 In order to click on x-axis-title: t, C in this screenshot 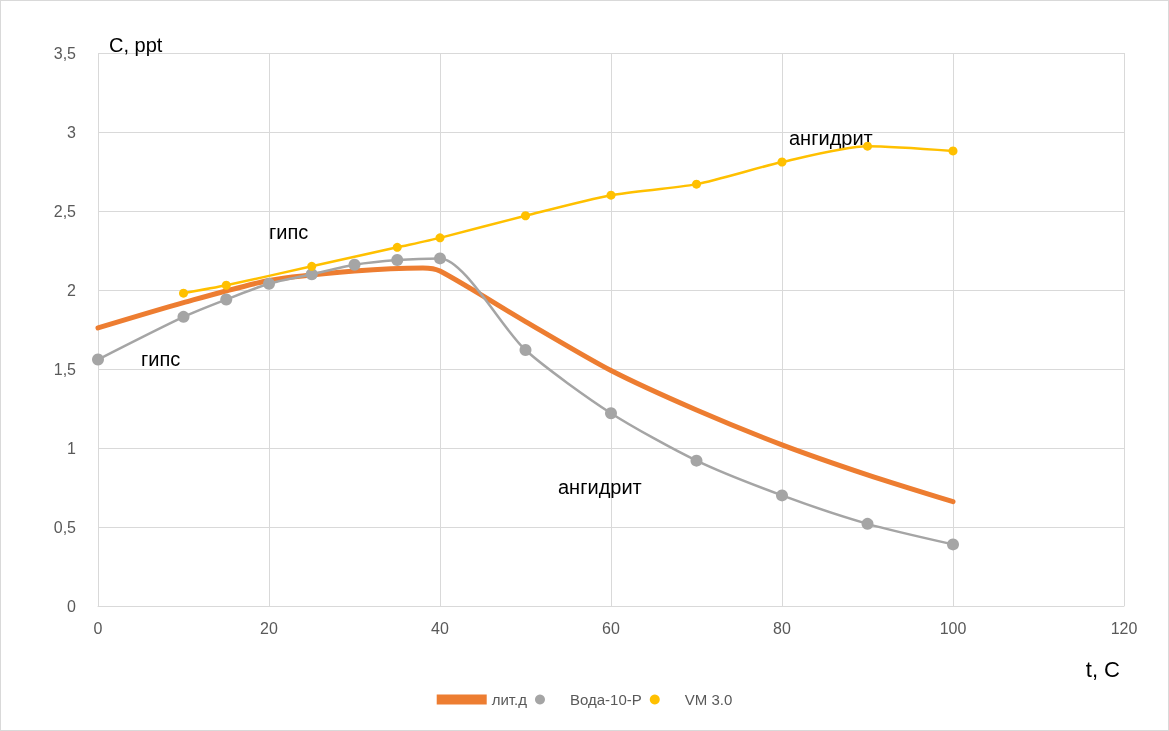, I will do `click(1103, 669)`.